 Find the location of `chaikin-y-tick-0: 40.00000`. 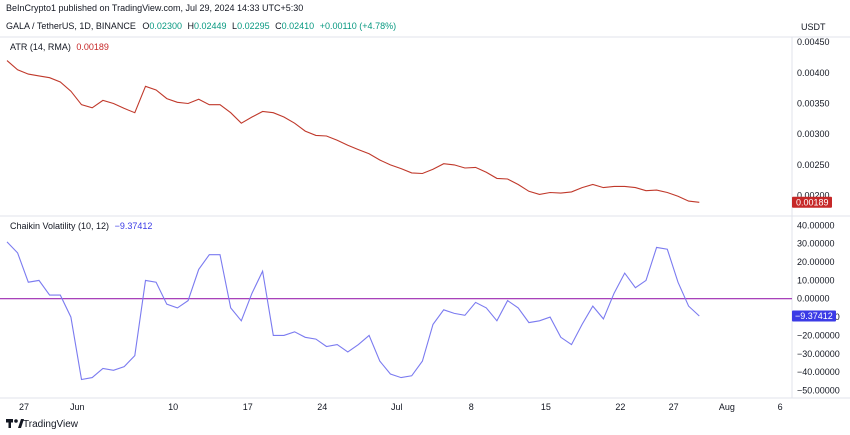

chaikin-y-tick-0: 40.00000 is located at coordinates (816, 225).